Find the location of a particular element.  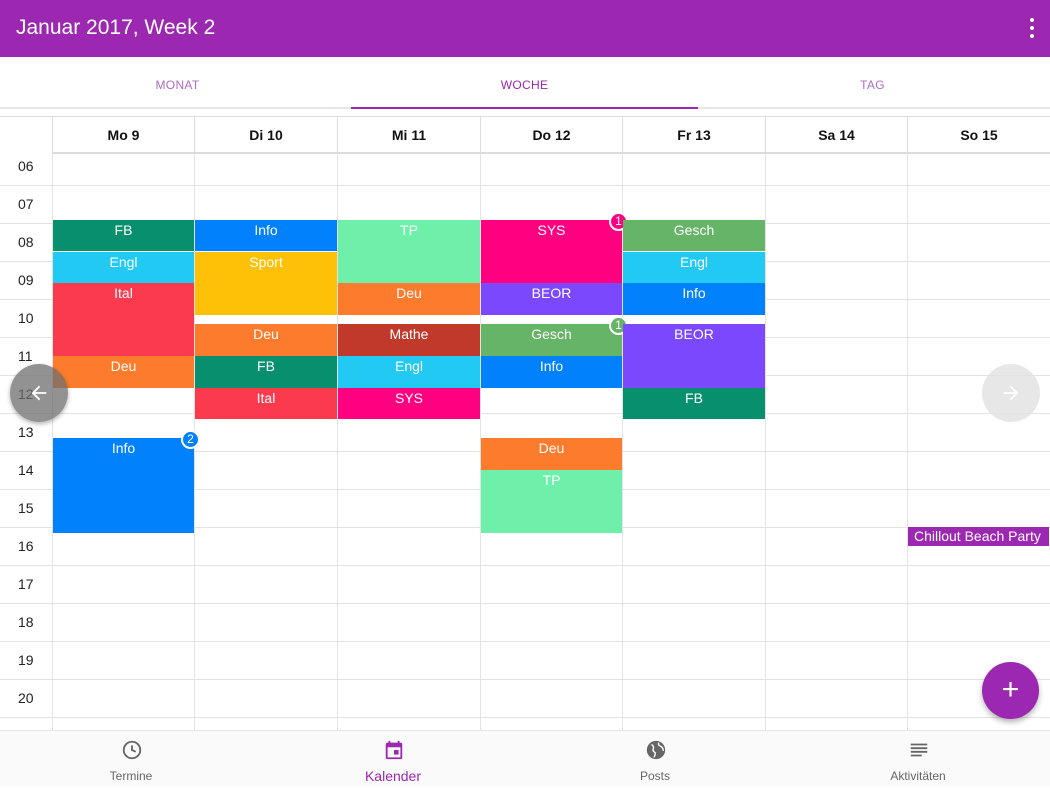

bottom-nav-posts: Posts is located at coordinates (655, 759).